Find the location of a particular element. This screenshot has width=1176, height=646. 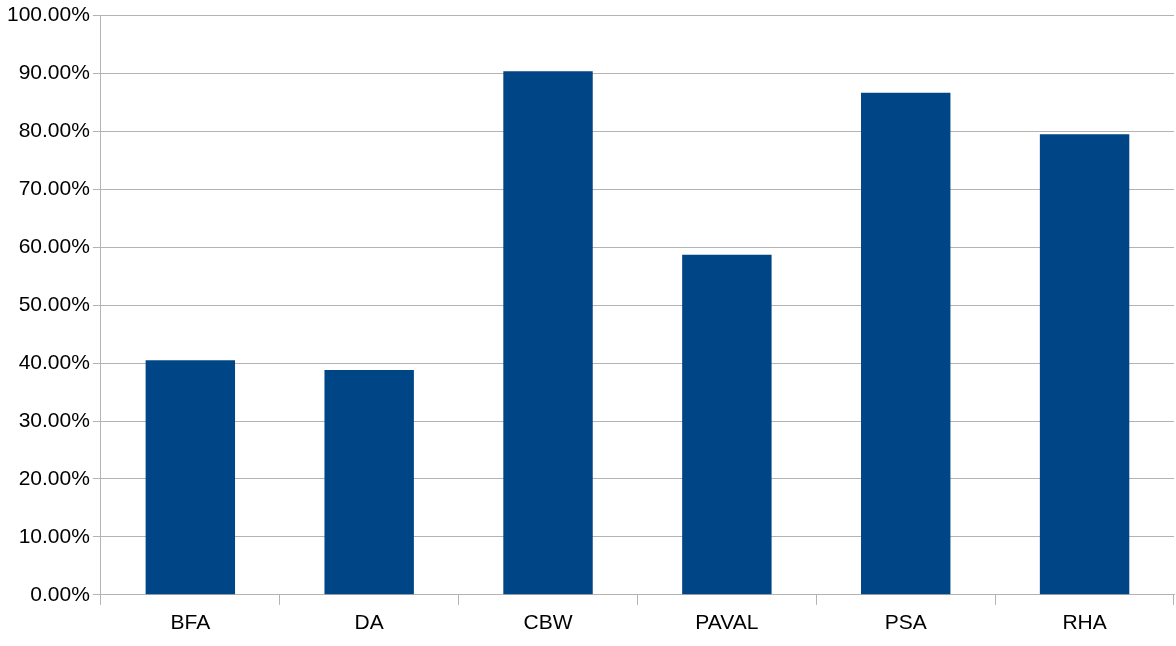

x-tick-label: DA is located at coordinates (369, 622).